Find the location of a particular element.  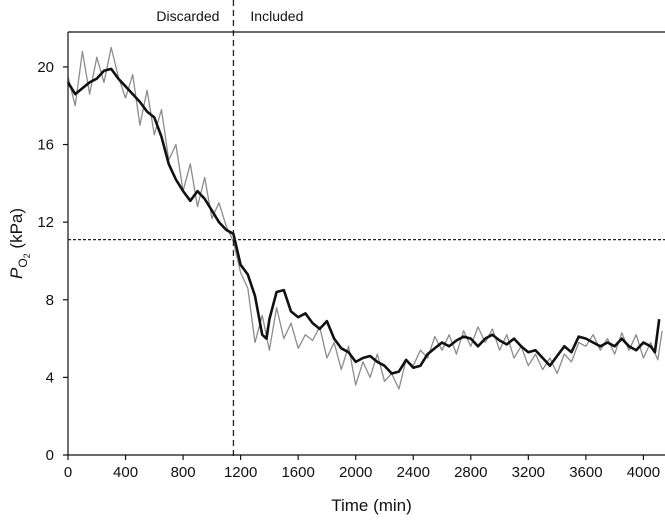

y-axis-title-text: PO2 (kPa) is located at coordinates (19, 243).